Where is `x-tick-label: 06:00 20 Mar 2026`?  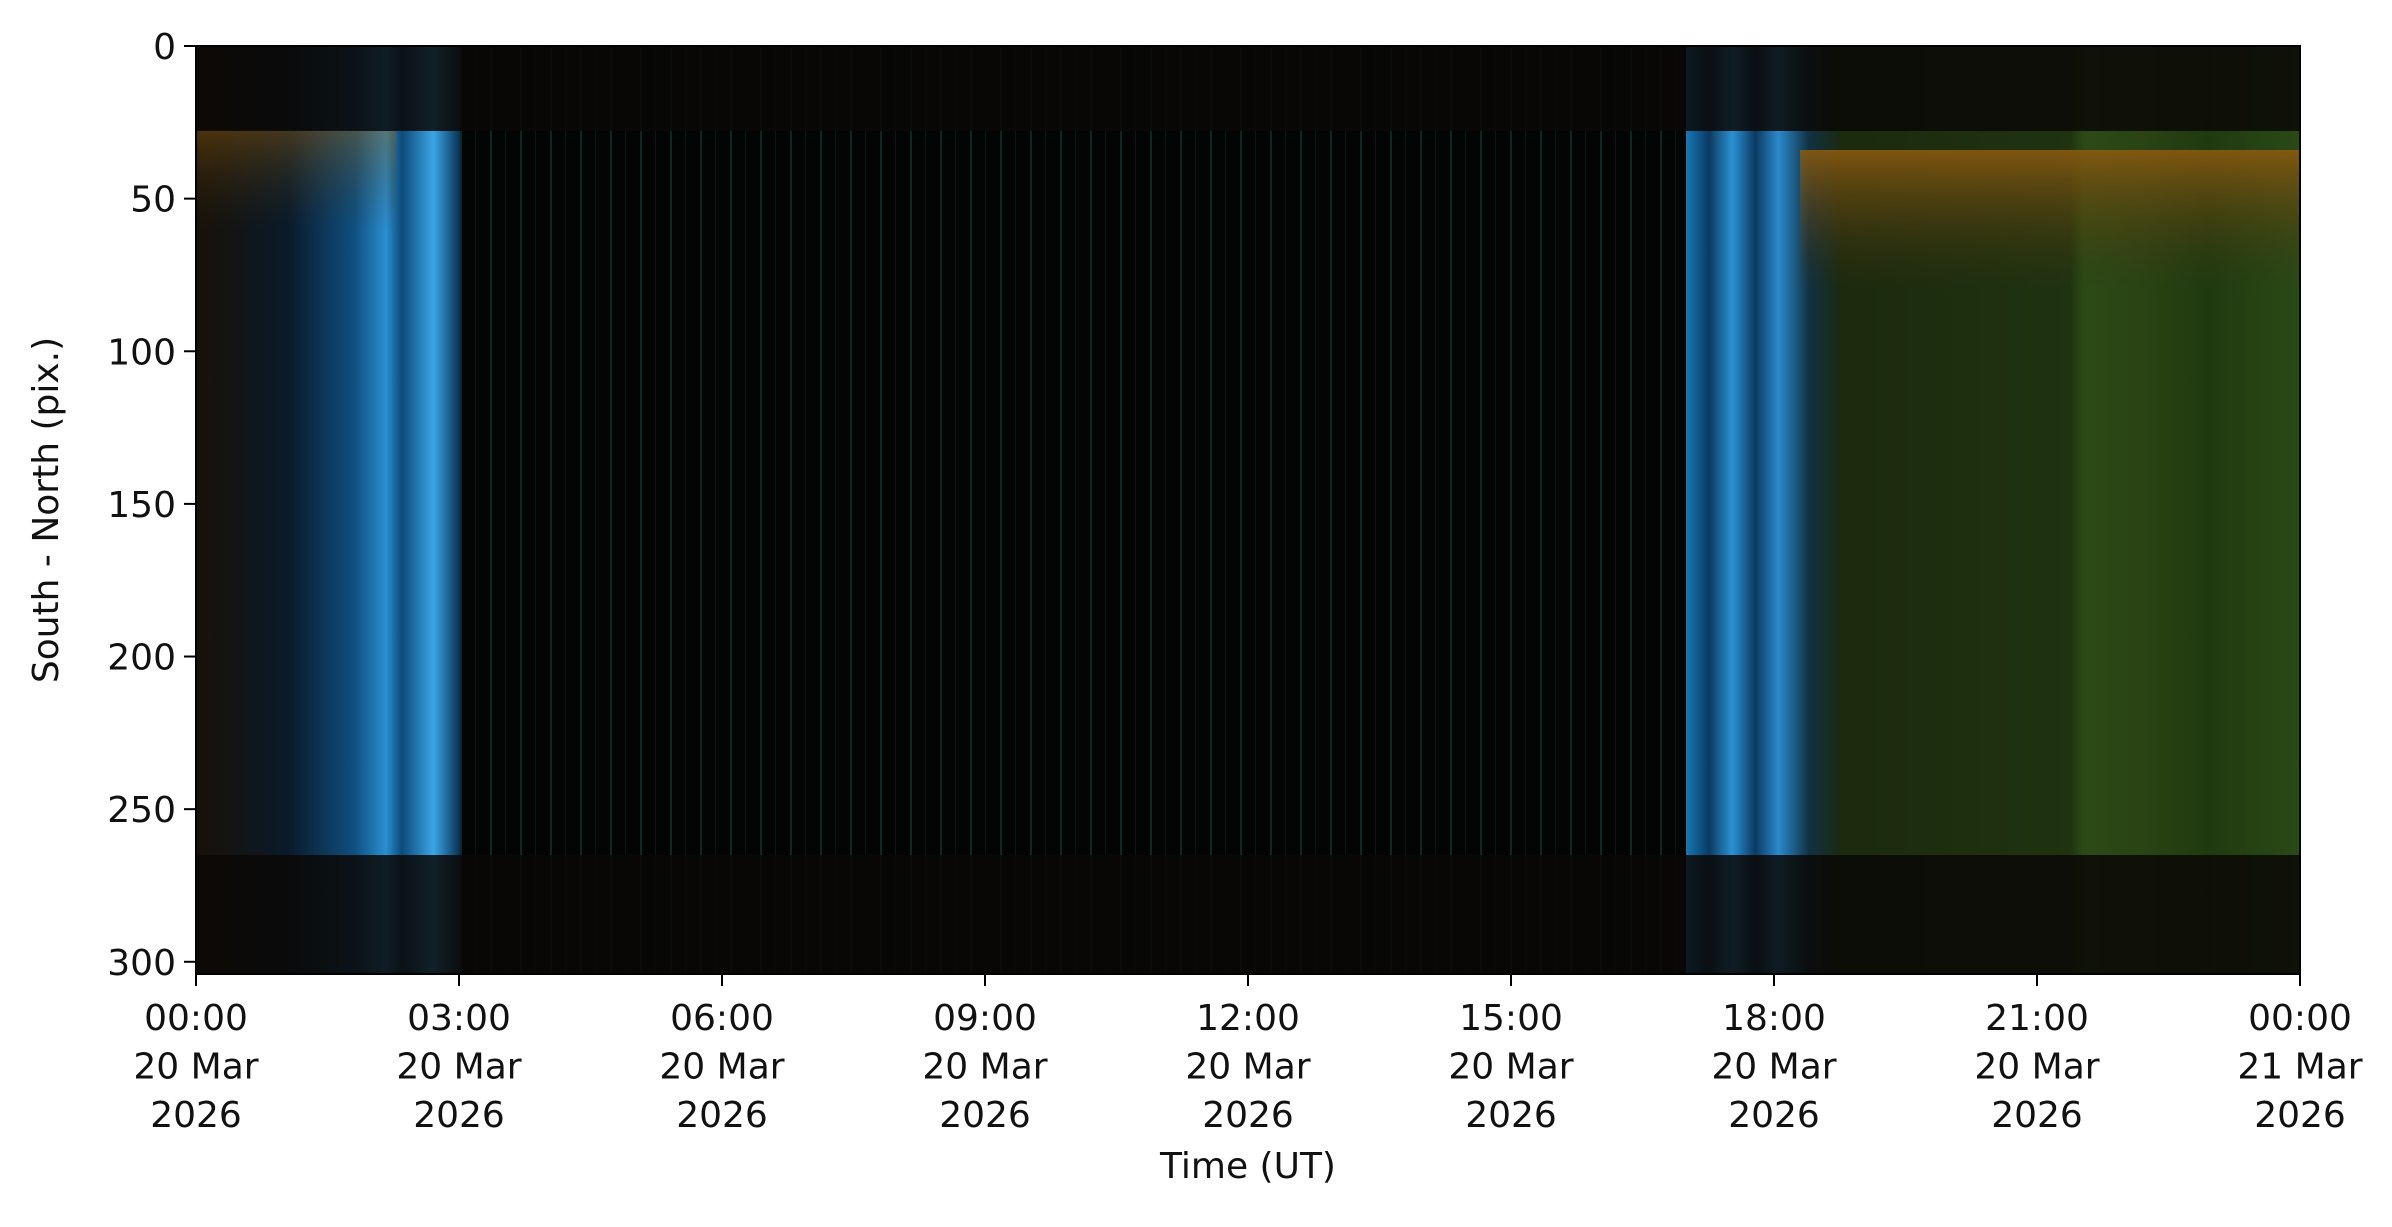
x-tick-label: 06:00 20 Mar 2026 is located at coordinates (721, 1067).